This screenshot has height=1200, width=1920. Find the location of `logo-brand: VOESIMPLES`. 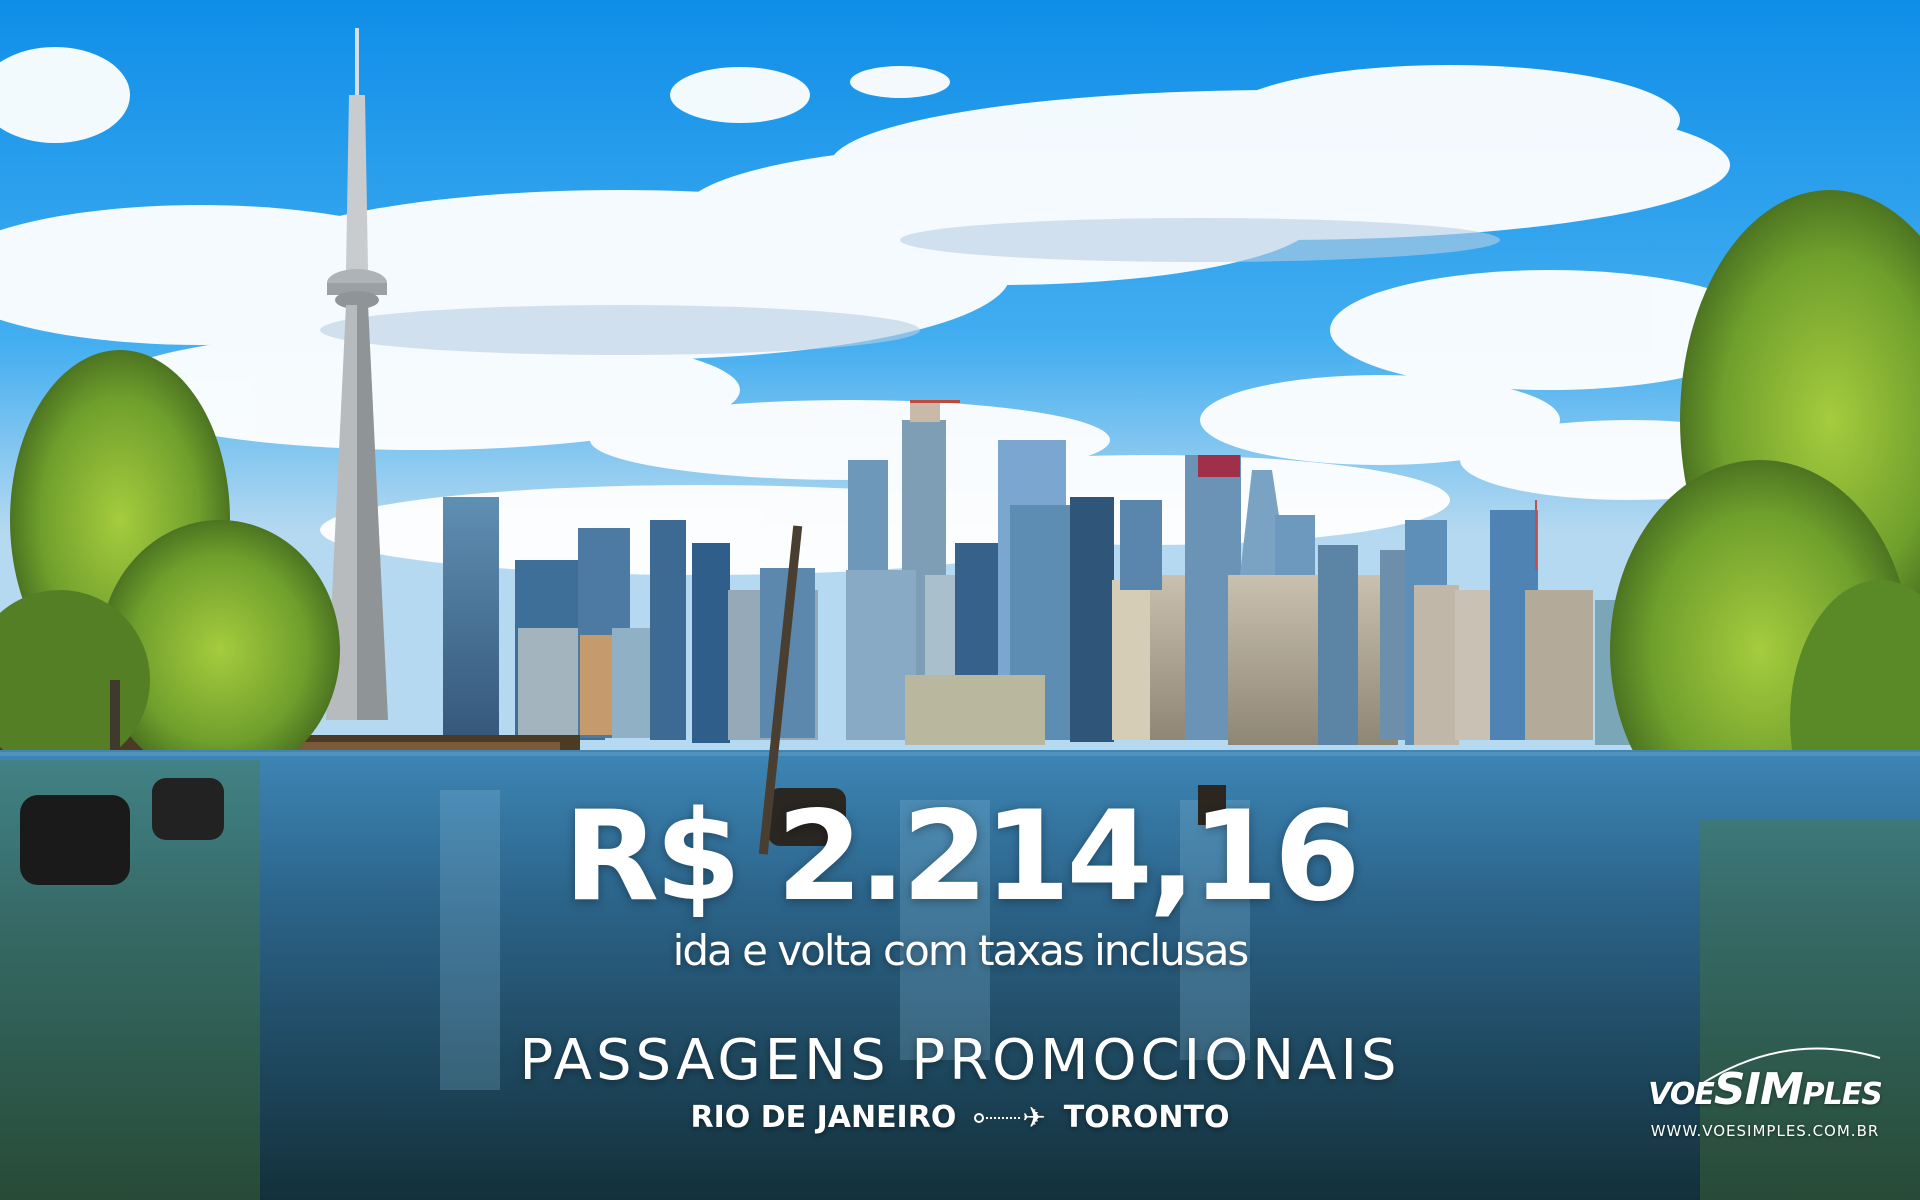

logo-brand: VOESIMPLES is located at coordinates (1765, 1089).